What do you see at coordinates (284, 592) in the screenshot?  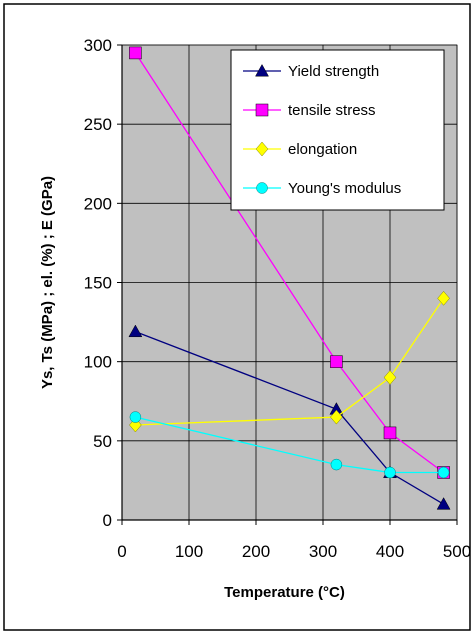 I see `x-axis-title: Temperature (°C)` at bounding box center [284, 592].